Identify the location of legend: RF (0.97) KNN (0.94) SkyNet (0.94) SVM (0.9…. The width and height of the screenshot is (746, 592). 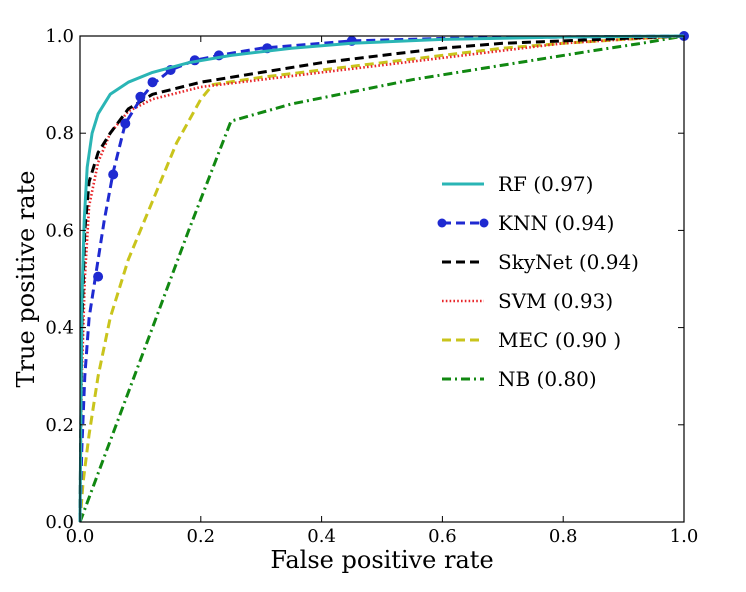
(538, 281).